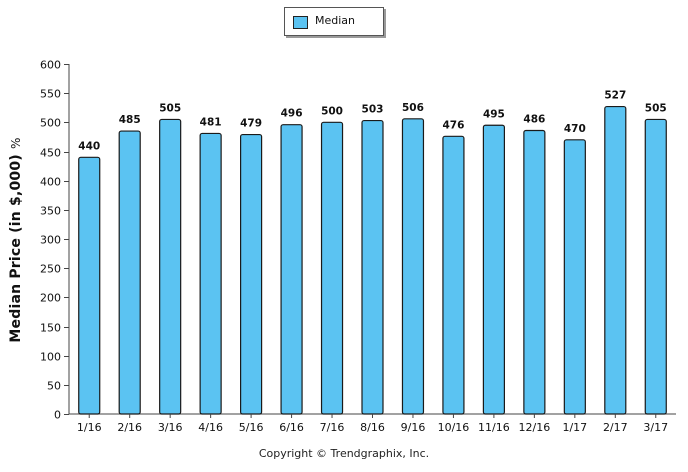  Describe the element at coordinates (535, 427) in the screenshot. I see `x-tick-label: 12/16` at that location.